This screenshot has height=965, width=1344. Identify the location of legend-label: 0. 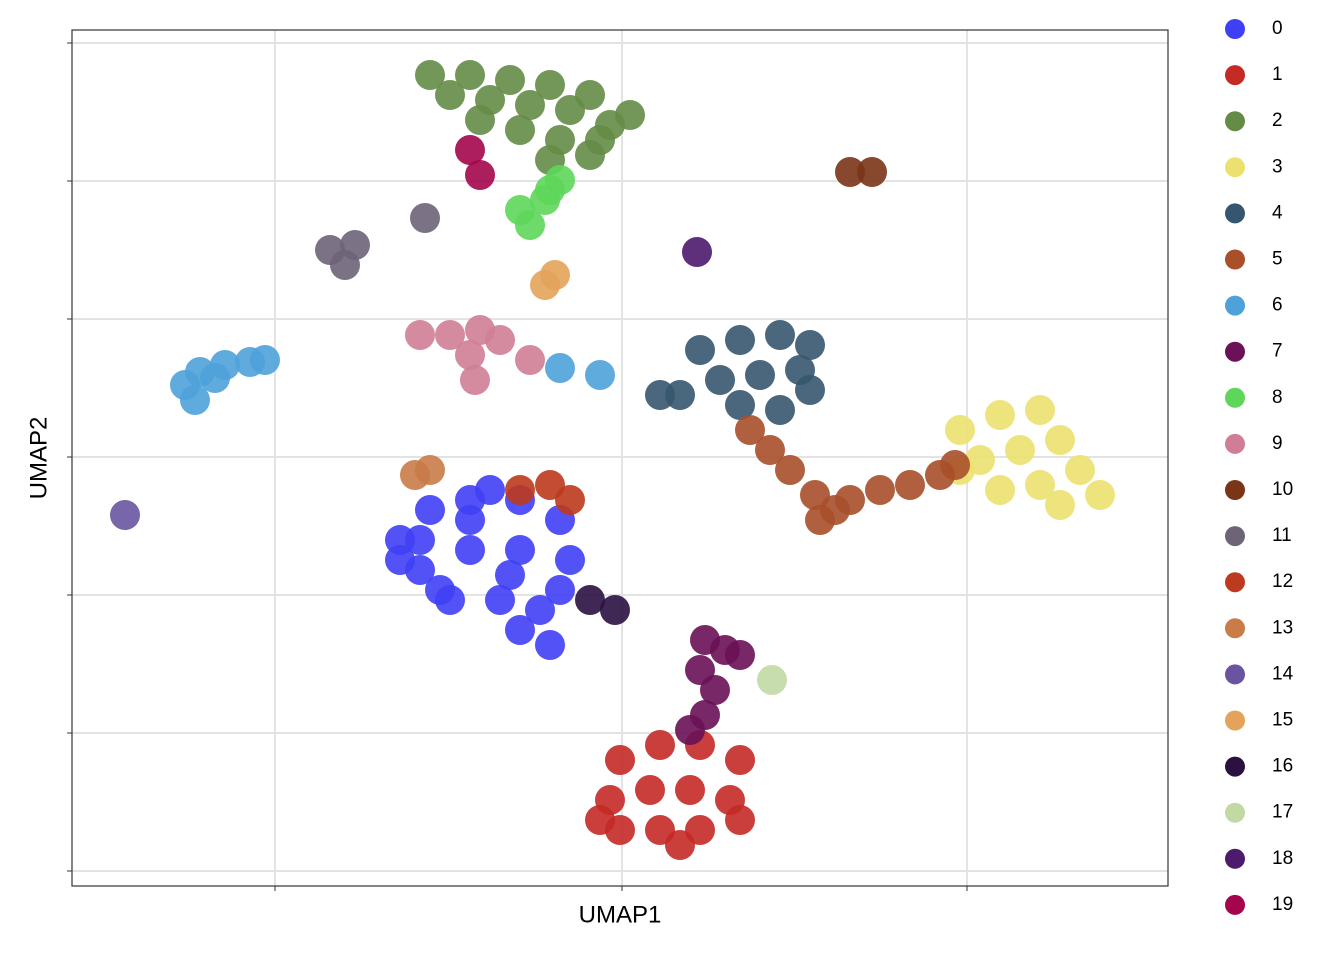
(1277, 28).